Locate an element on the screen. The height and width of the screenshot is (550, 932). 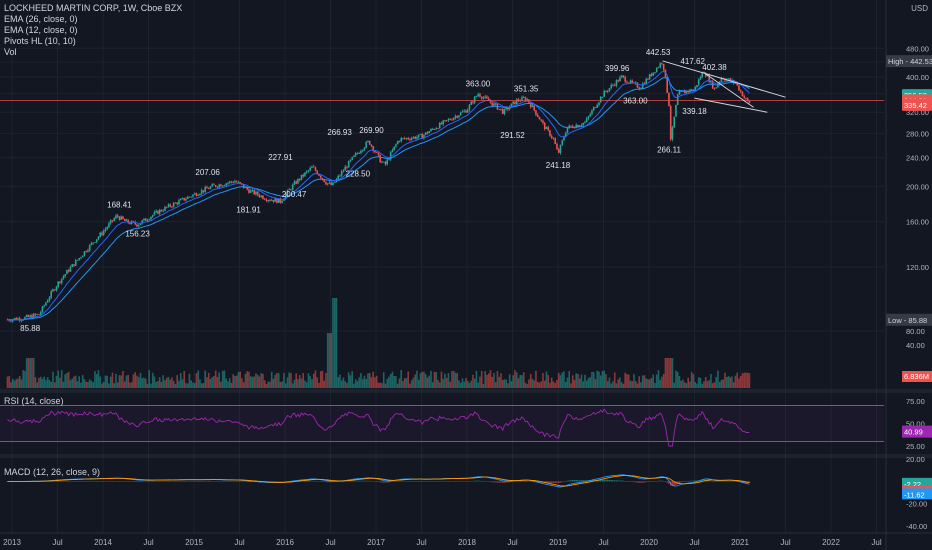
indicator-volume: Vol is located at coordinates (10, 52).